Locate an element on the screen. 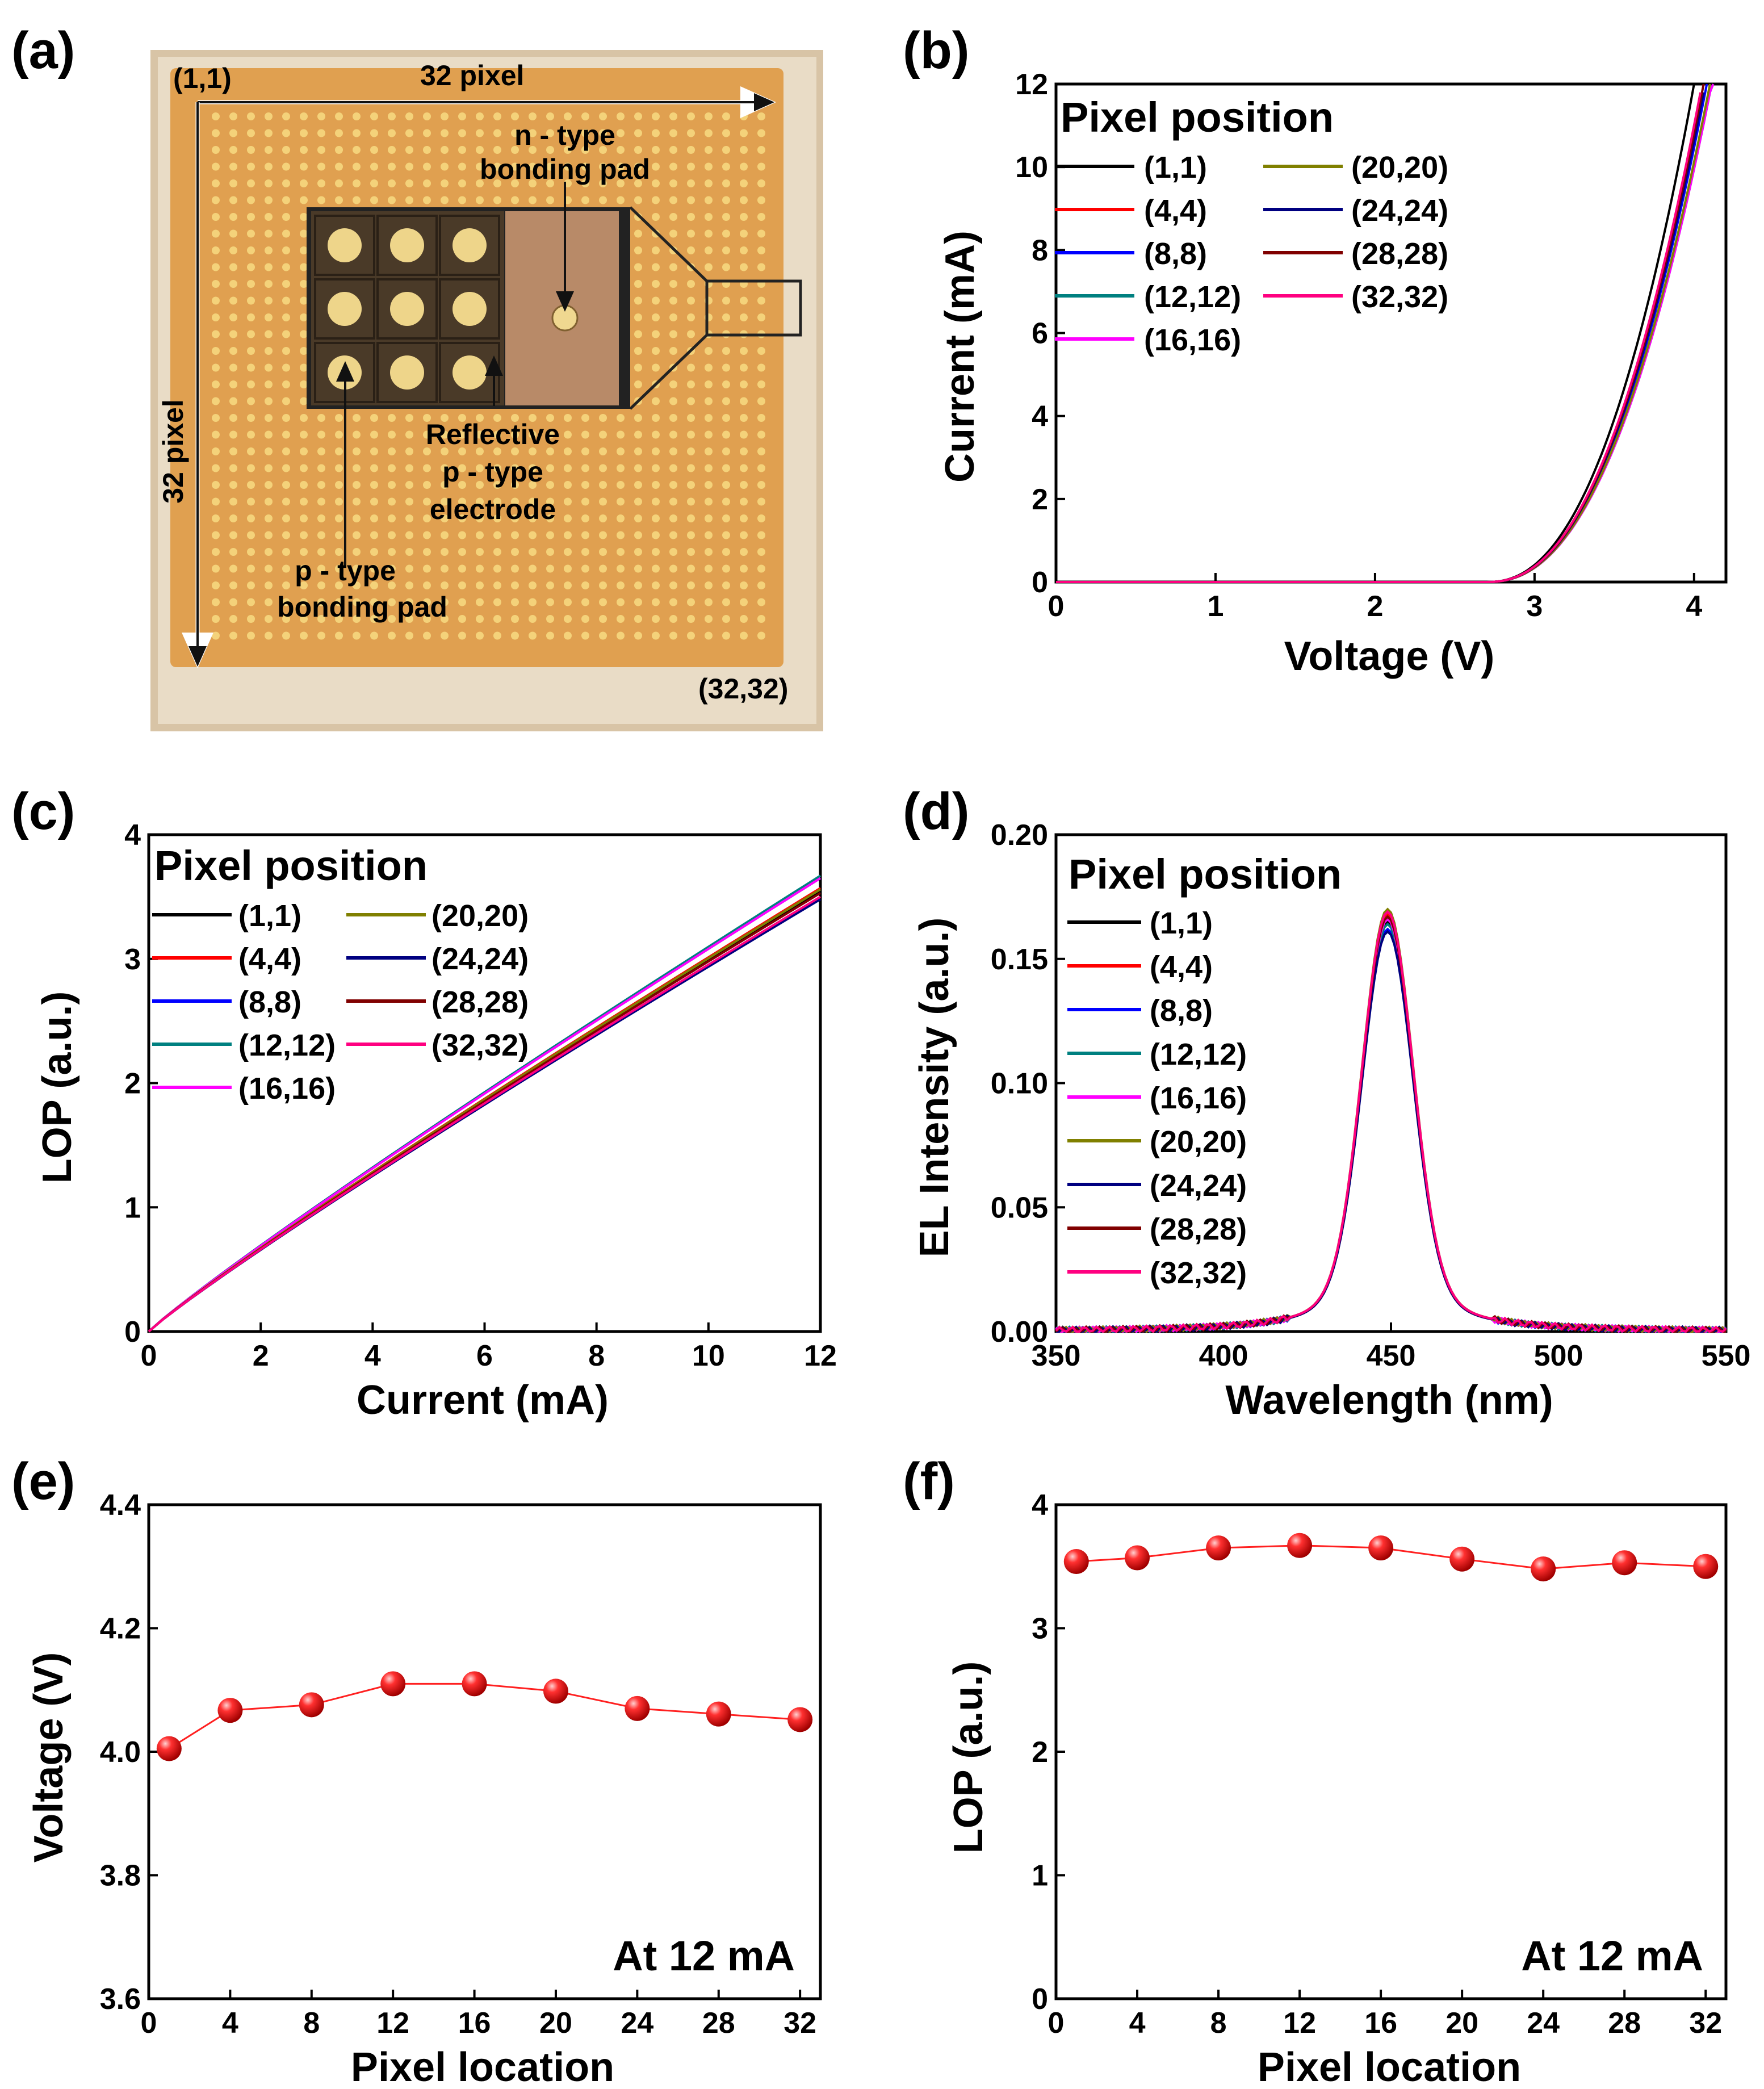 This screenshot has height=2089, width=1764. b-xtick-label: 3 is located at coordinates (1535, 607).